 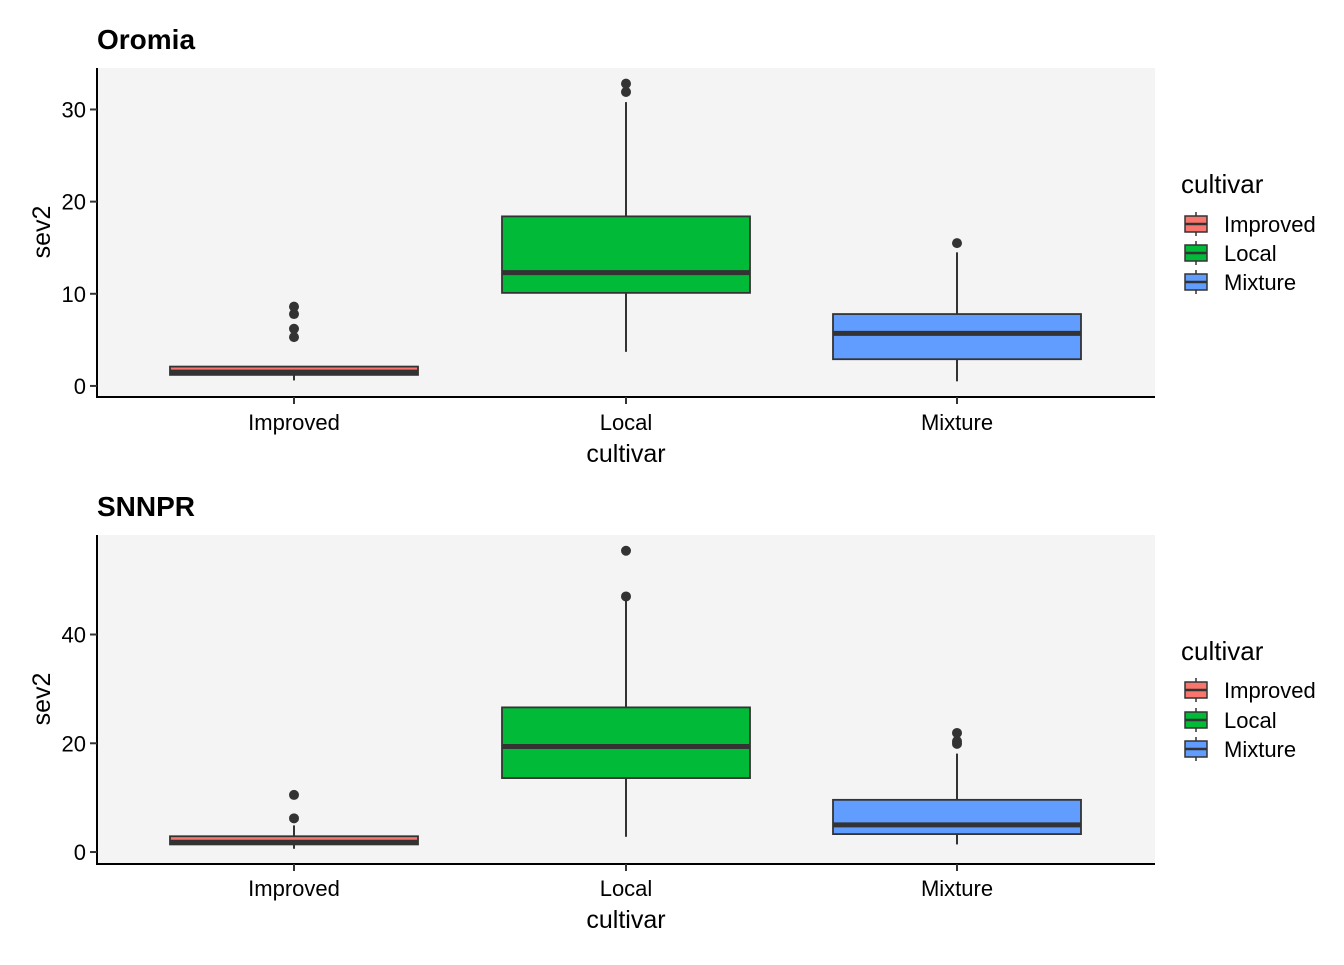 I want to click on y-tick-label: 30, so click(x=74, y=109).